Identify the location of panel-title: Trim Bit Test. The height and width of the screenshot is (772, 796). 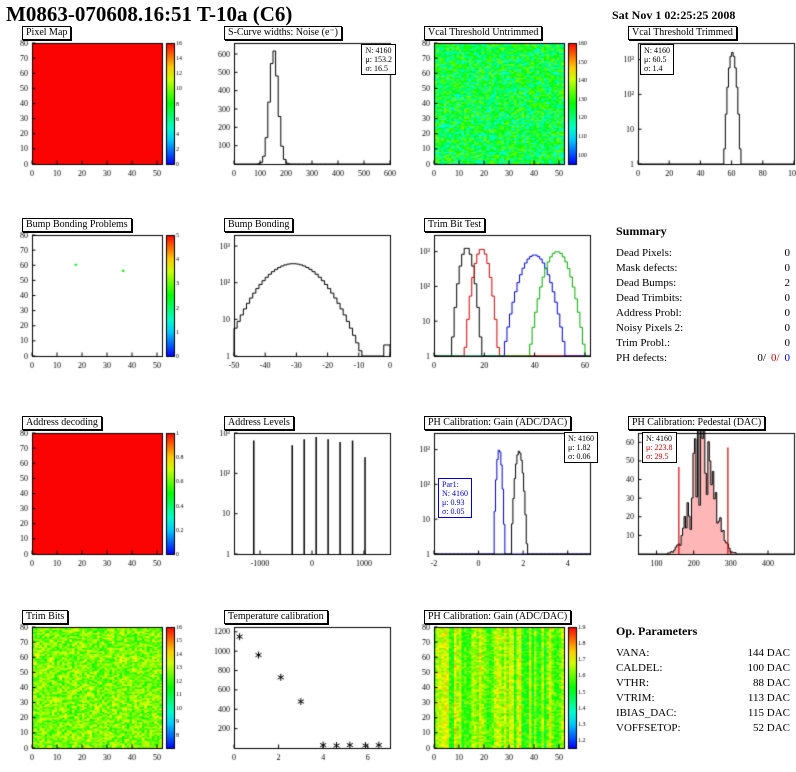
(455, 225).